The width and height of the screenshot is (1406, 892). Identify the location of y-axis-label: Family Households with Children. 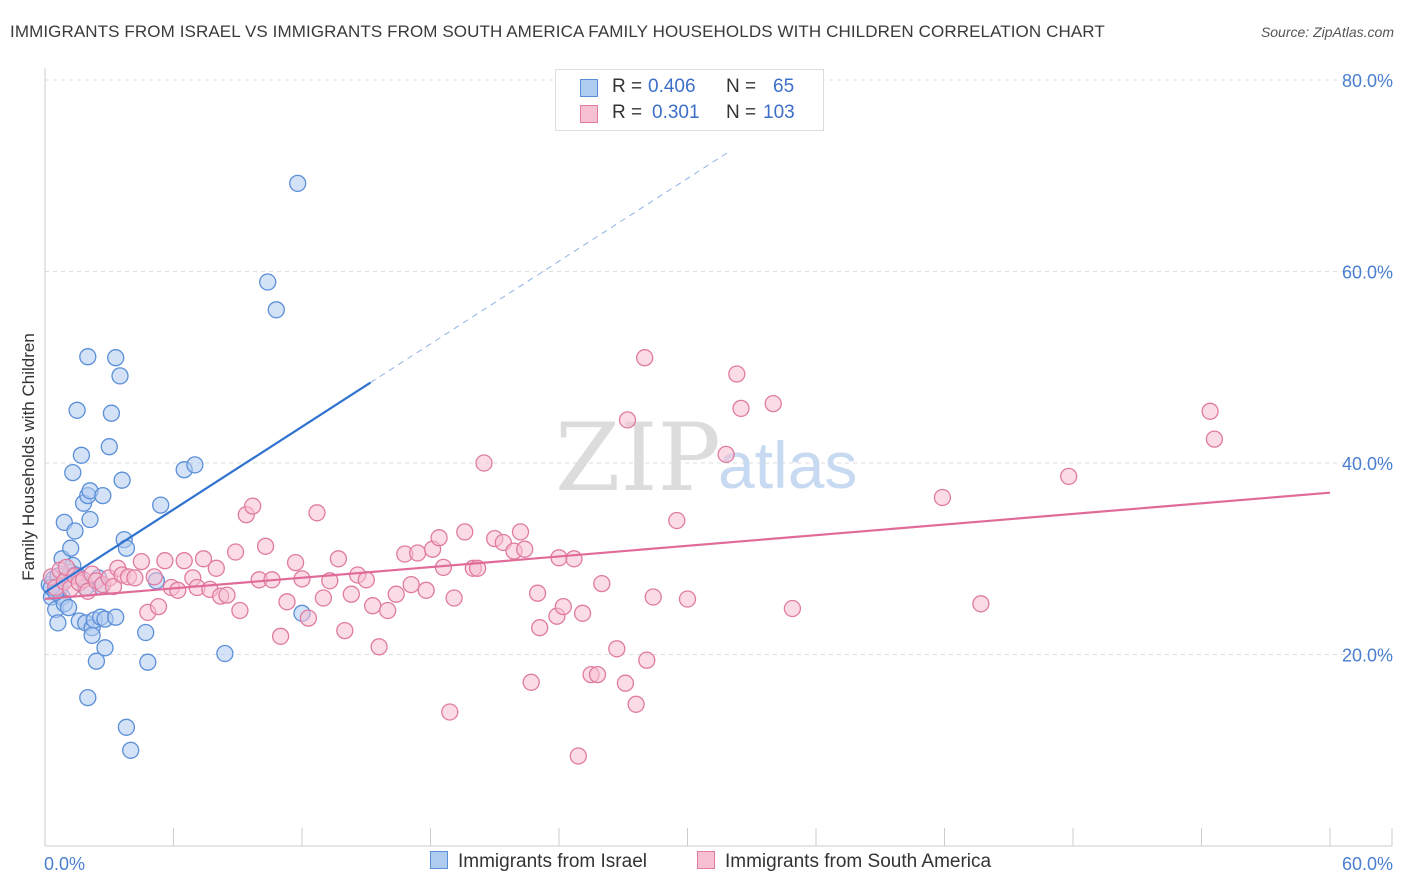
(28, 457).